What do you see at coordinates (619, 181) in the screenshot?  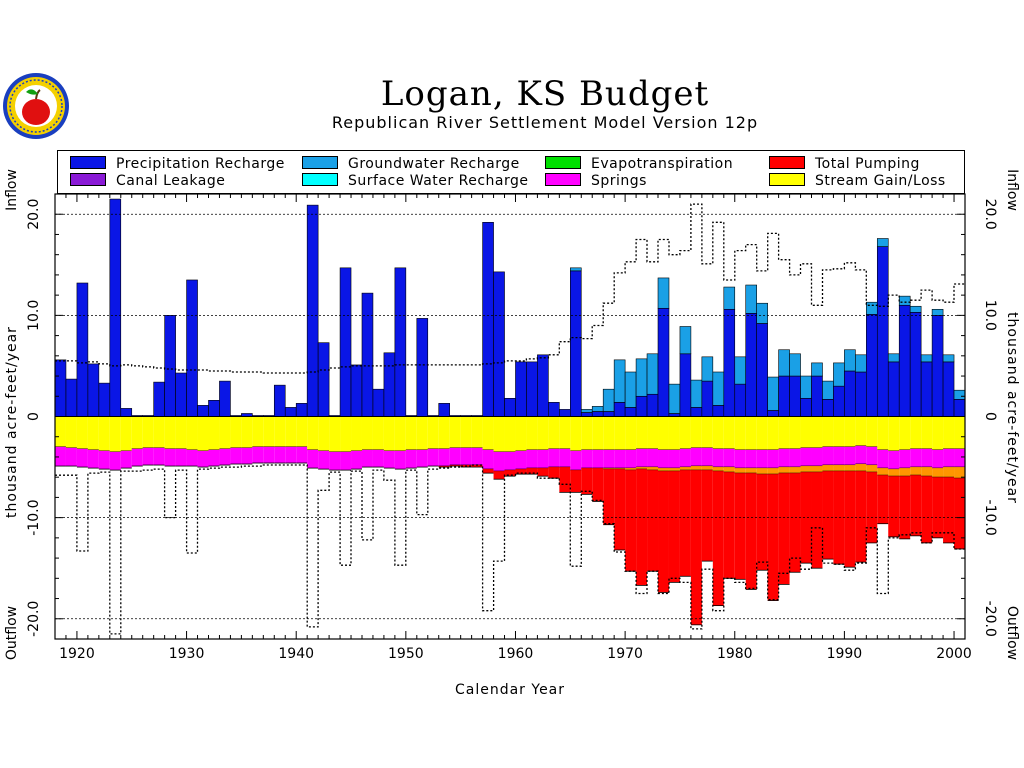 I see `legend-label: Springs` at bounding box center [619, 181].